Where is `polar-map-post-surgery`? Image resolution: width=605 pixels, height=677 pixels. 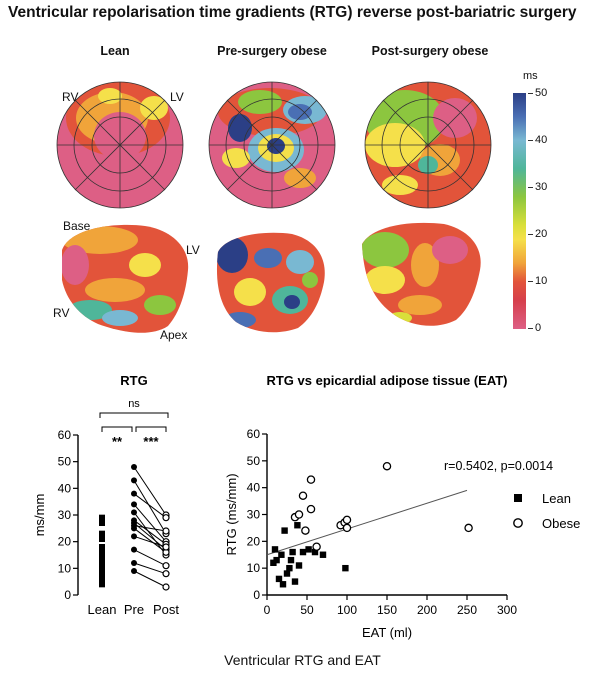 polar-map-post-surgery is located at coordinates (428, 145).